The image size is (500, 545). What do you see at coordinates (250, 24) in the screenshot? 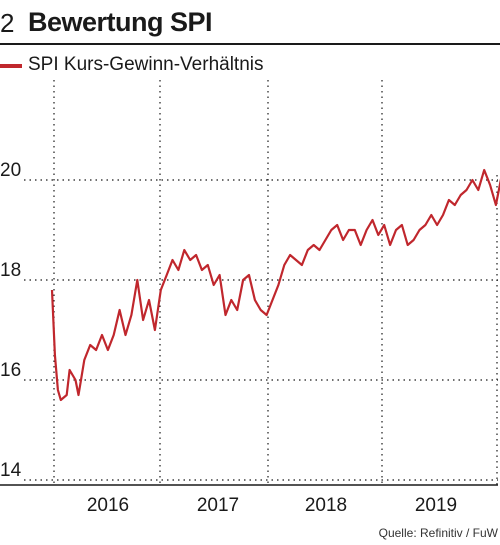
I see `chart-header: 2 Bewertung SPI` at bounding box center [250, 24].